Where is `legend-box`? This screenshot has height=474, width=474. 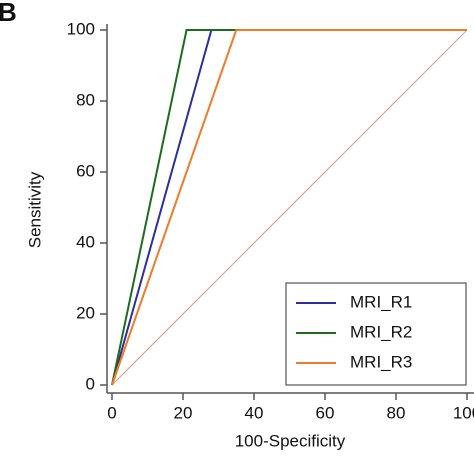 legend-box is located at coordinates (376, 334).